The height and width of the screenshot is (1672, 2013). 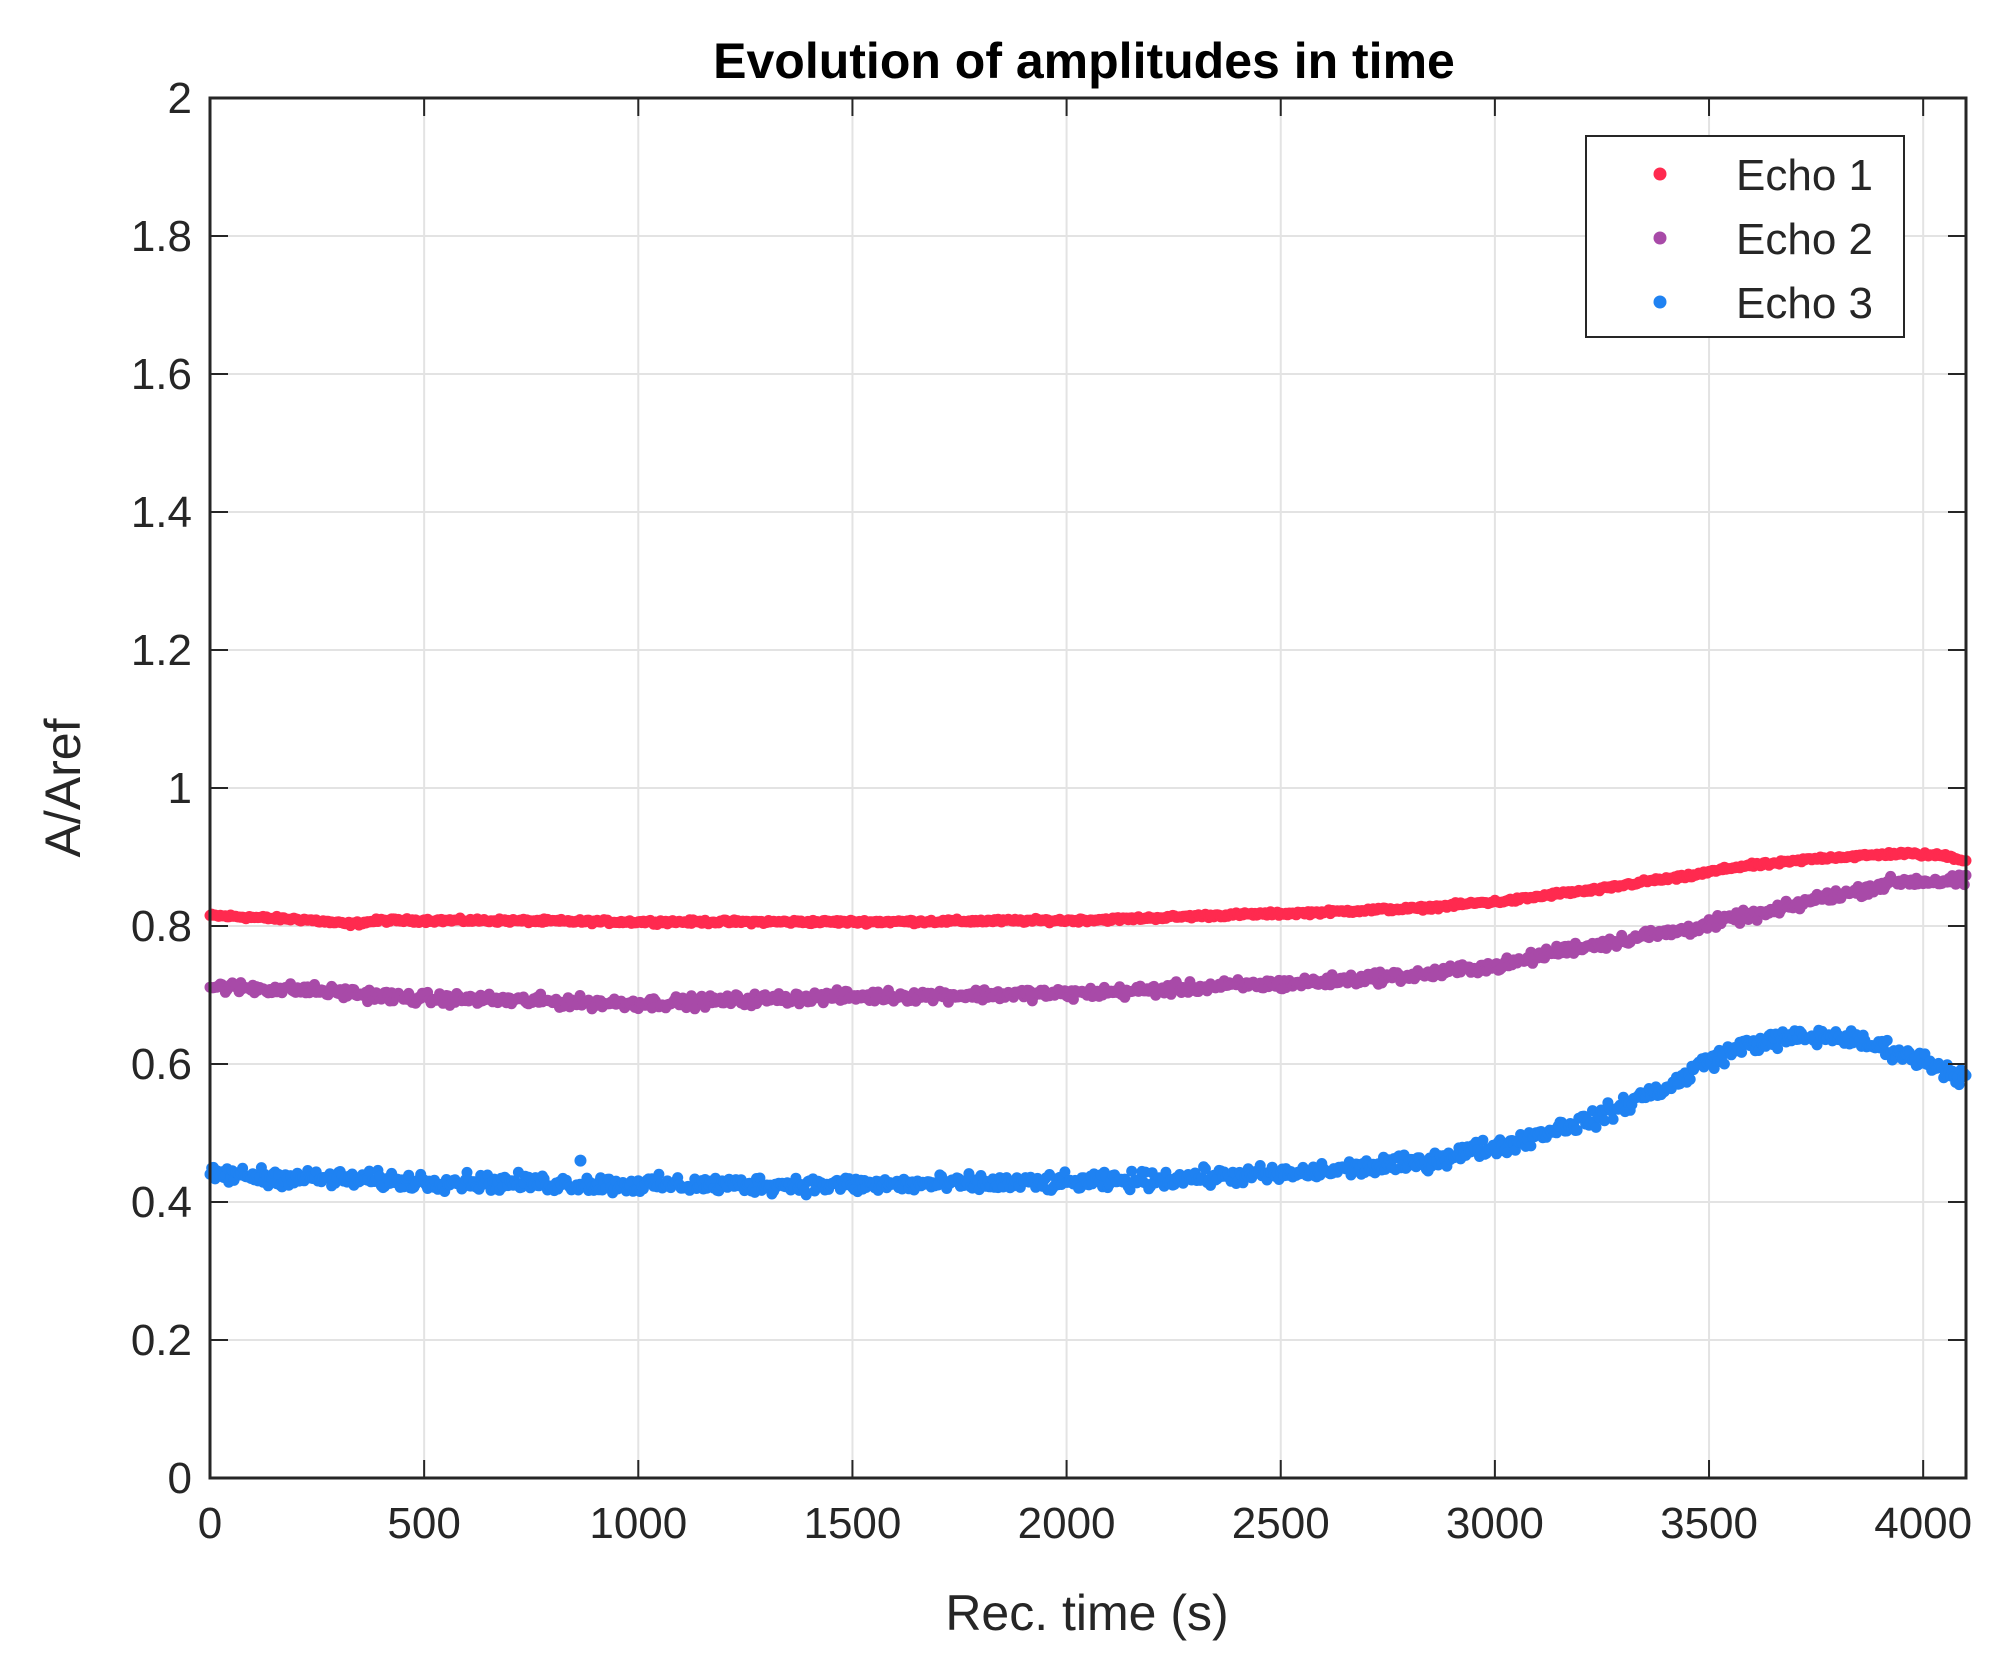 I want to click on legend-label: Echo 3, so click(x=1804, y=303).